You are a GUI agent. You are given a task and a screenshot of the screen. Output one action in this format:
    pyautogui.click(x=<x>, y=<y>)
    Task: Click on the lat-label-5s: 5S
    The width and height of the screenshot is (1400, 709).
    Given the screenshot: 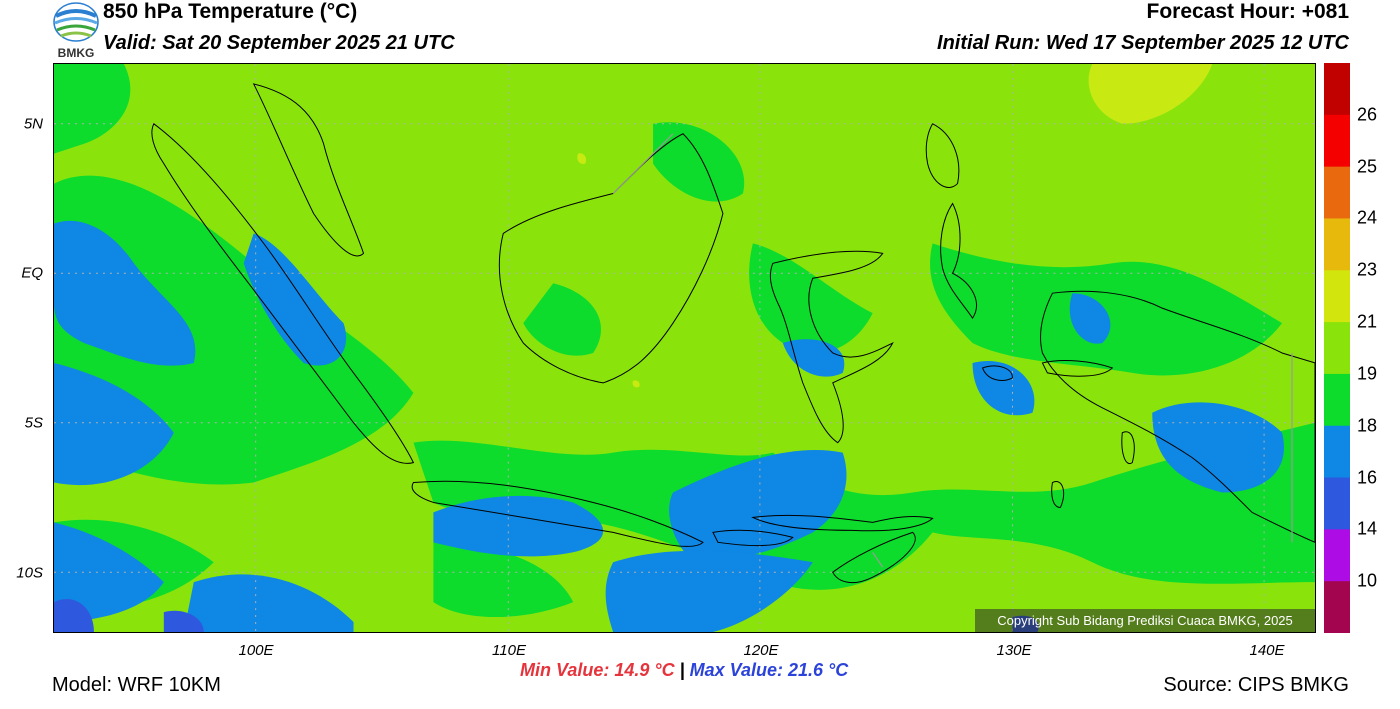 What is the action you would take?
    pyautogui.click(x=33, y=423)
    